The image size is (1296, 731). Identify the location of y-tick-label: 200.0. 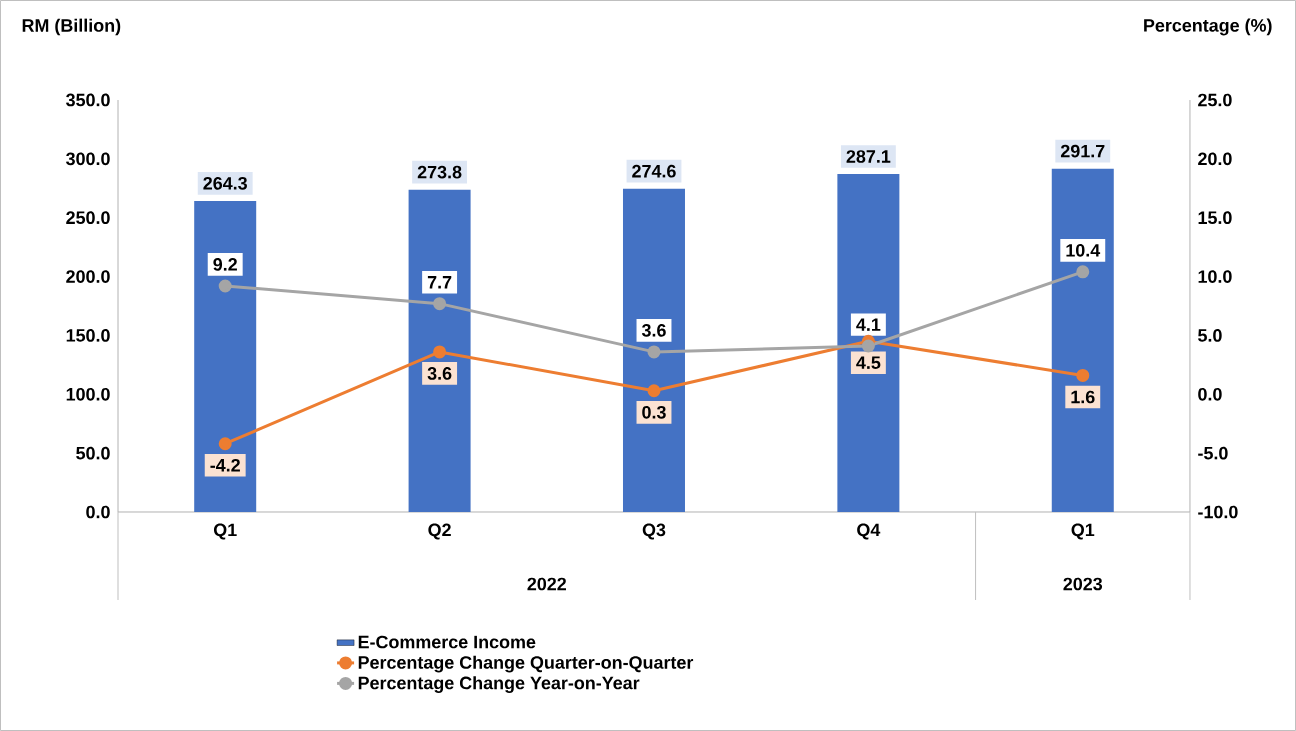
(88, 276).